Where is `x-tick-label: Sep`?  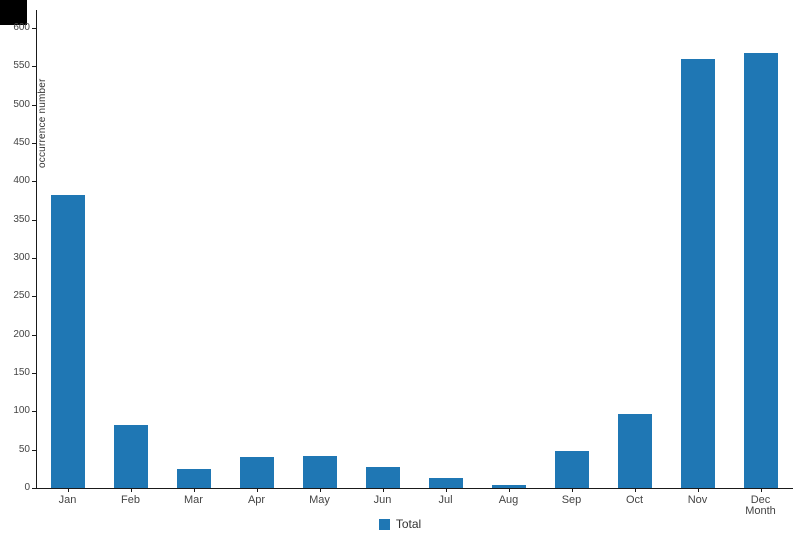
x-tick-label: Sep is located at coordinates (571, 500).